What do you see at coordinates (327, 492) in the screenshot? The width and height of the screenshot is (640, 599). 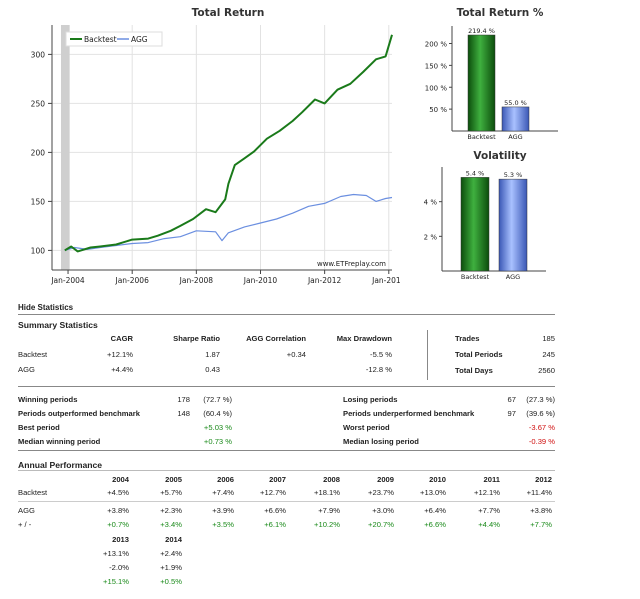 I see `backtest-value: +18.1%` at bounding box center [327, 492].